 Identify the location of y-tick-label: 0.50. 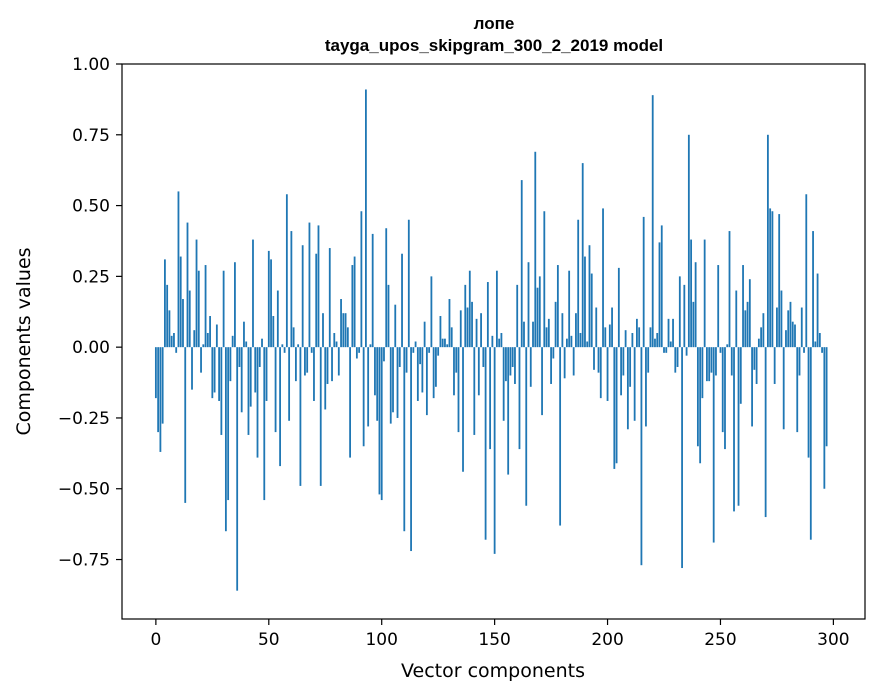
(91, 207).